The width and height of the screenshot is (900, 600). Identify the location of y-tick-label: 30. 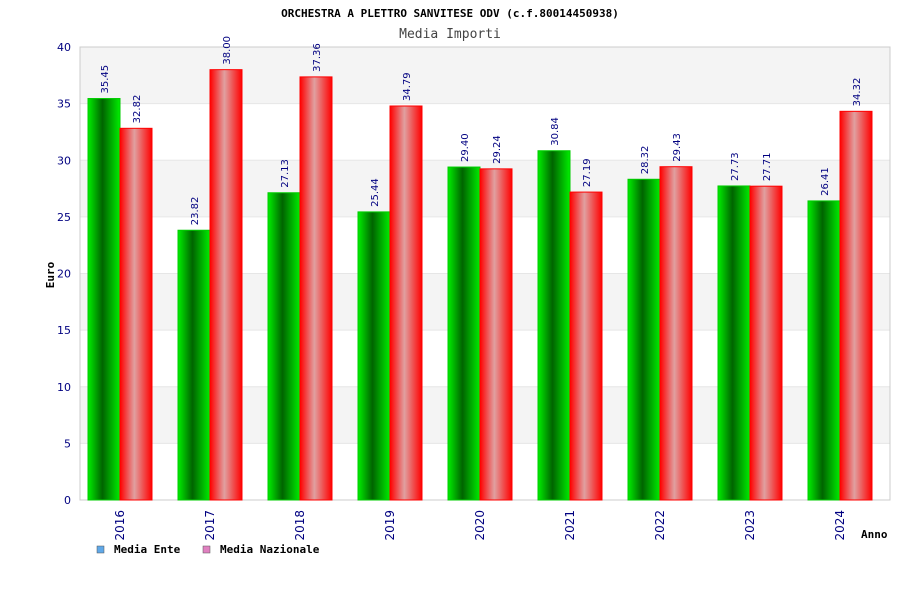
(64, 160).